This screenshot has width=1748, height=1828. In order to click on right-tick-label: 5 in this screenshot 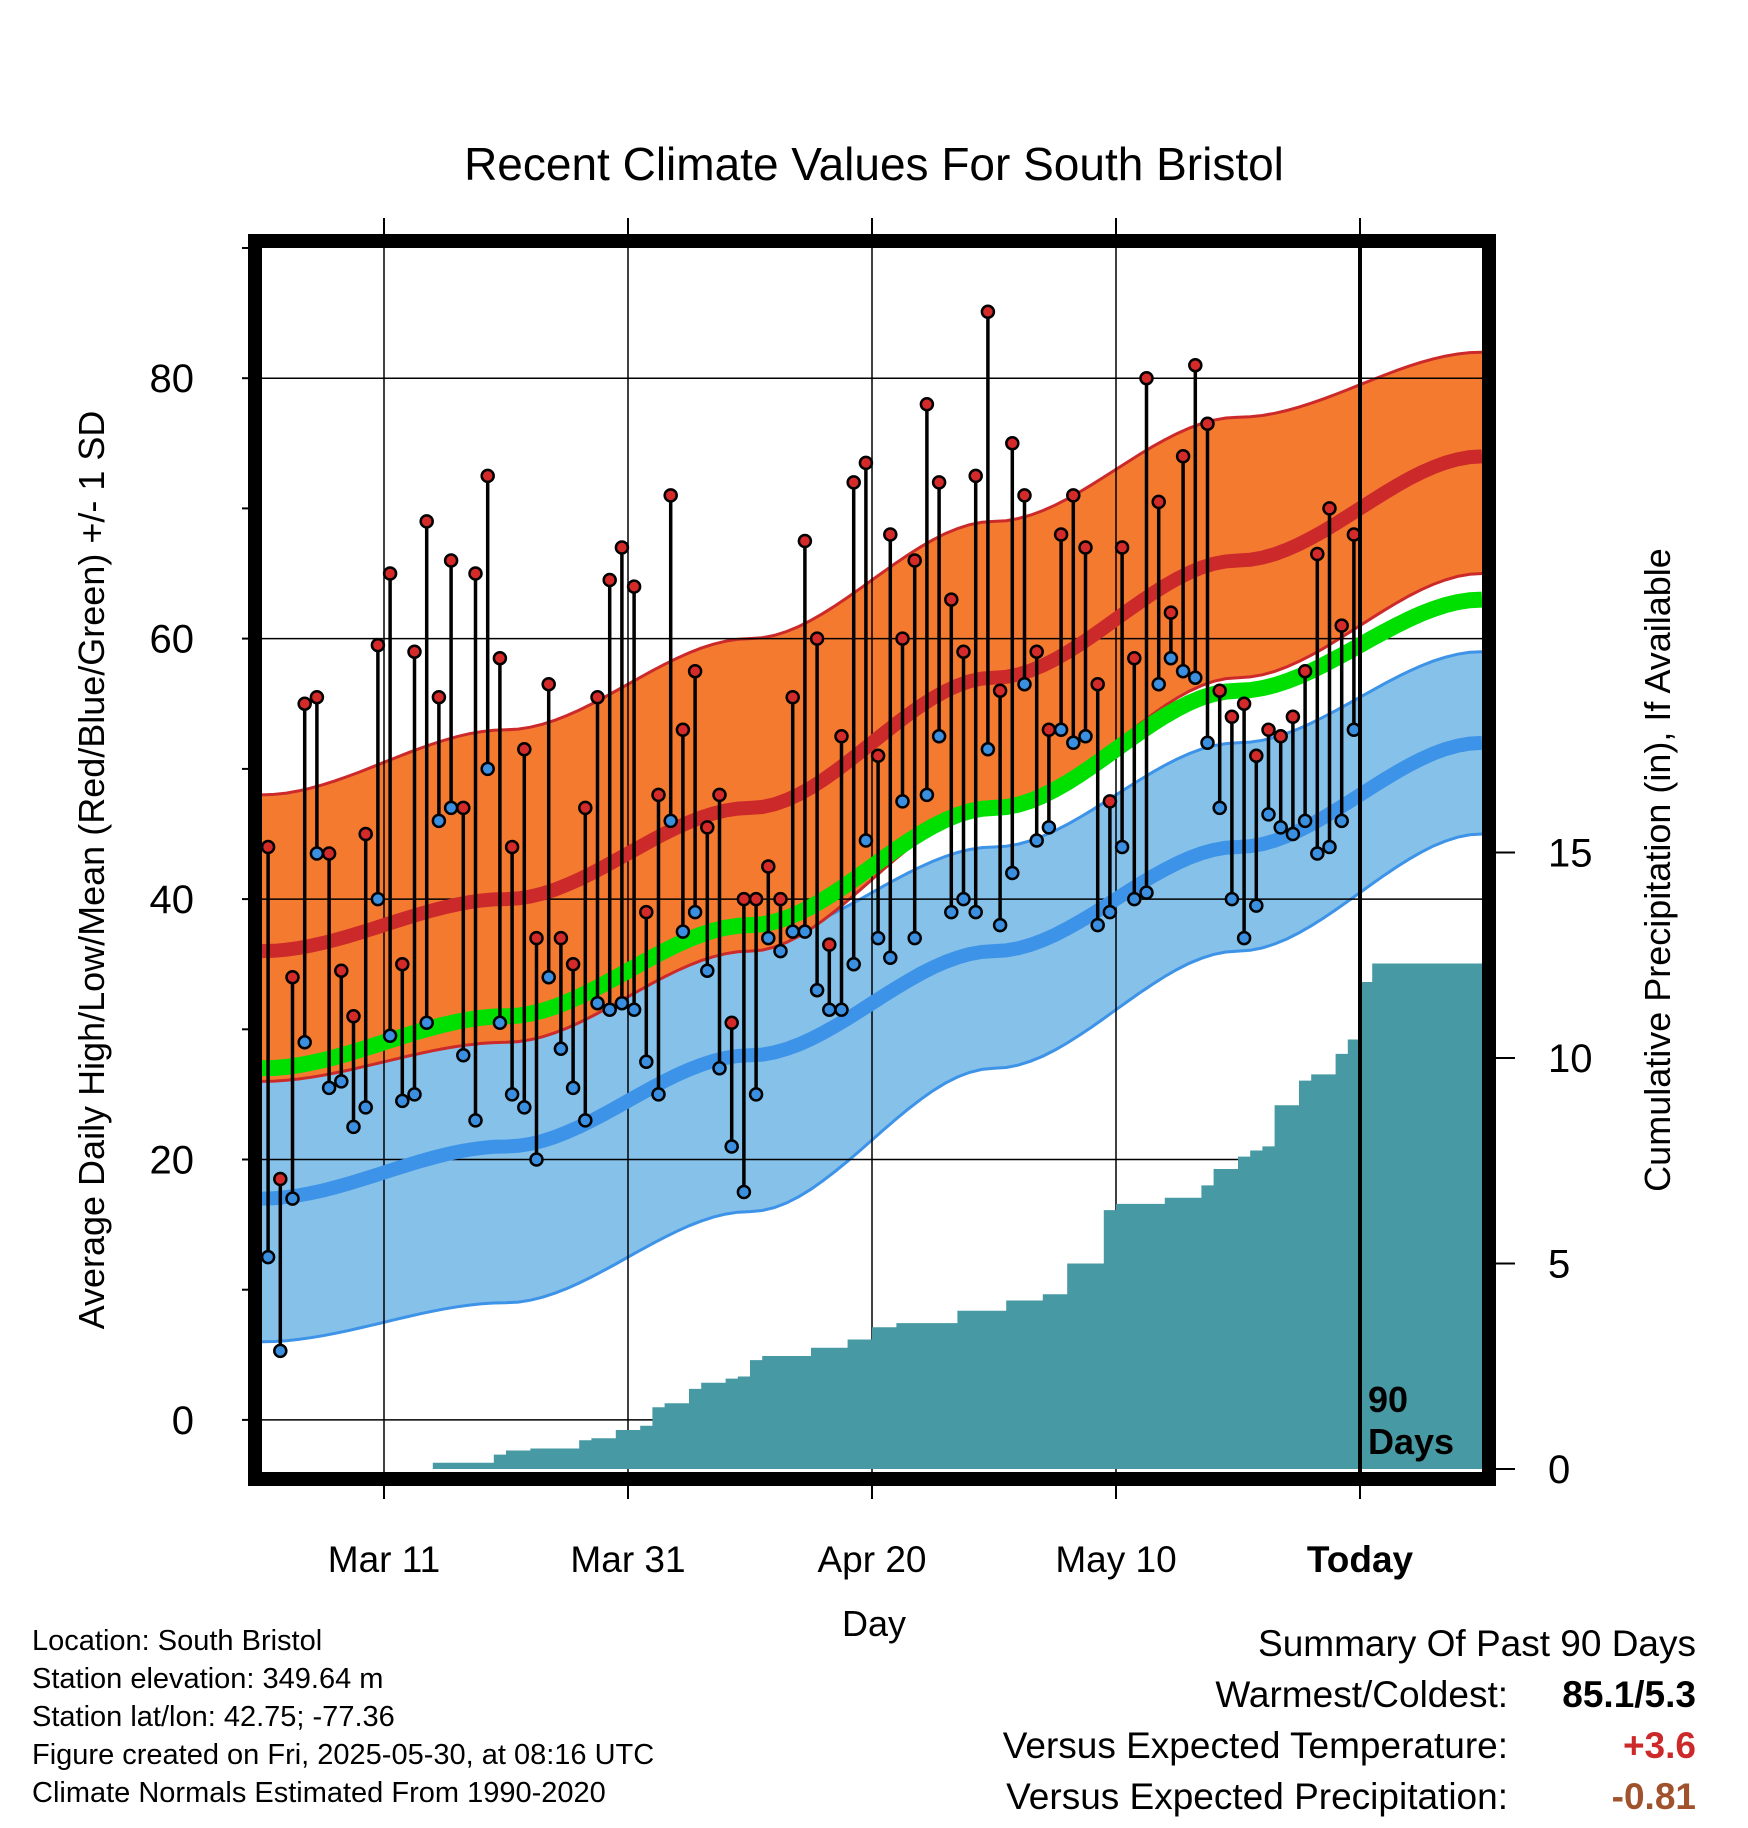, I will do `click(1559, 1265)`.